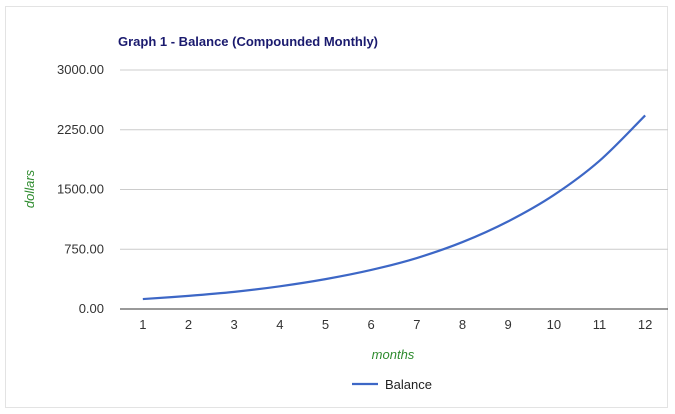 This screenshot has height=414, width=675. I want to click on y-tick-label: 2250.00, so click(80, 129).